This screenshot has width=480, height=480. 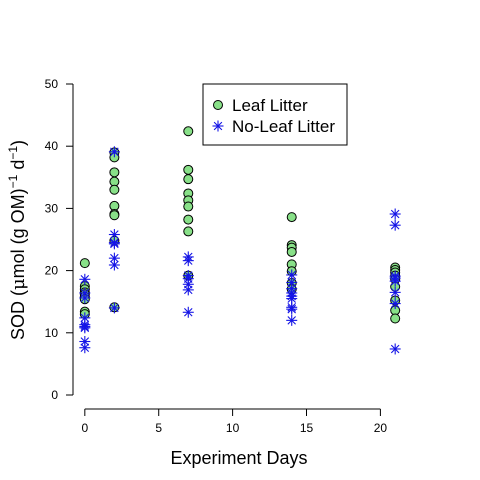 What do you see at coordinates (18, 167) in the screenshot?
I see `y-label-unit-b: d` at bounding box center [18, 167].